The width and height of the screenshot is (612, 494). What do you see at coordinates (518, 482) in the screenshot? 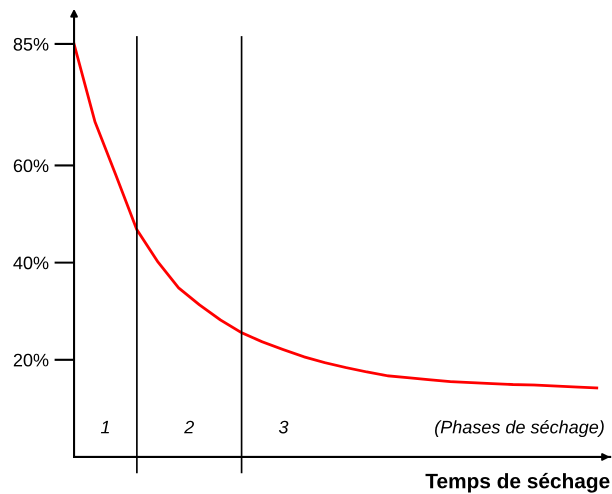
I see `x-axis-title: Temps de séchage` at bounding box center [518, 482].